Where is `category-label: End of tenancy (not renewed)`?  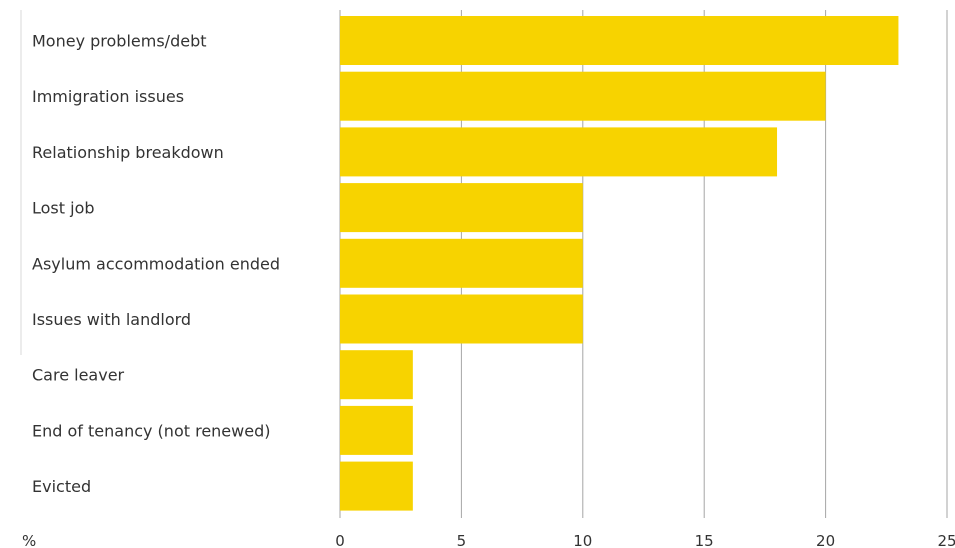
category-label: End of tenancy (not renewed) is located at coordinates (151, 430).